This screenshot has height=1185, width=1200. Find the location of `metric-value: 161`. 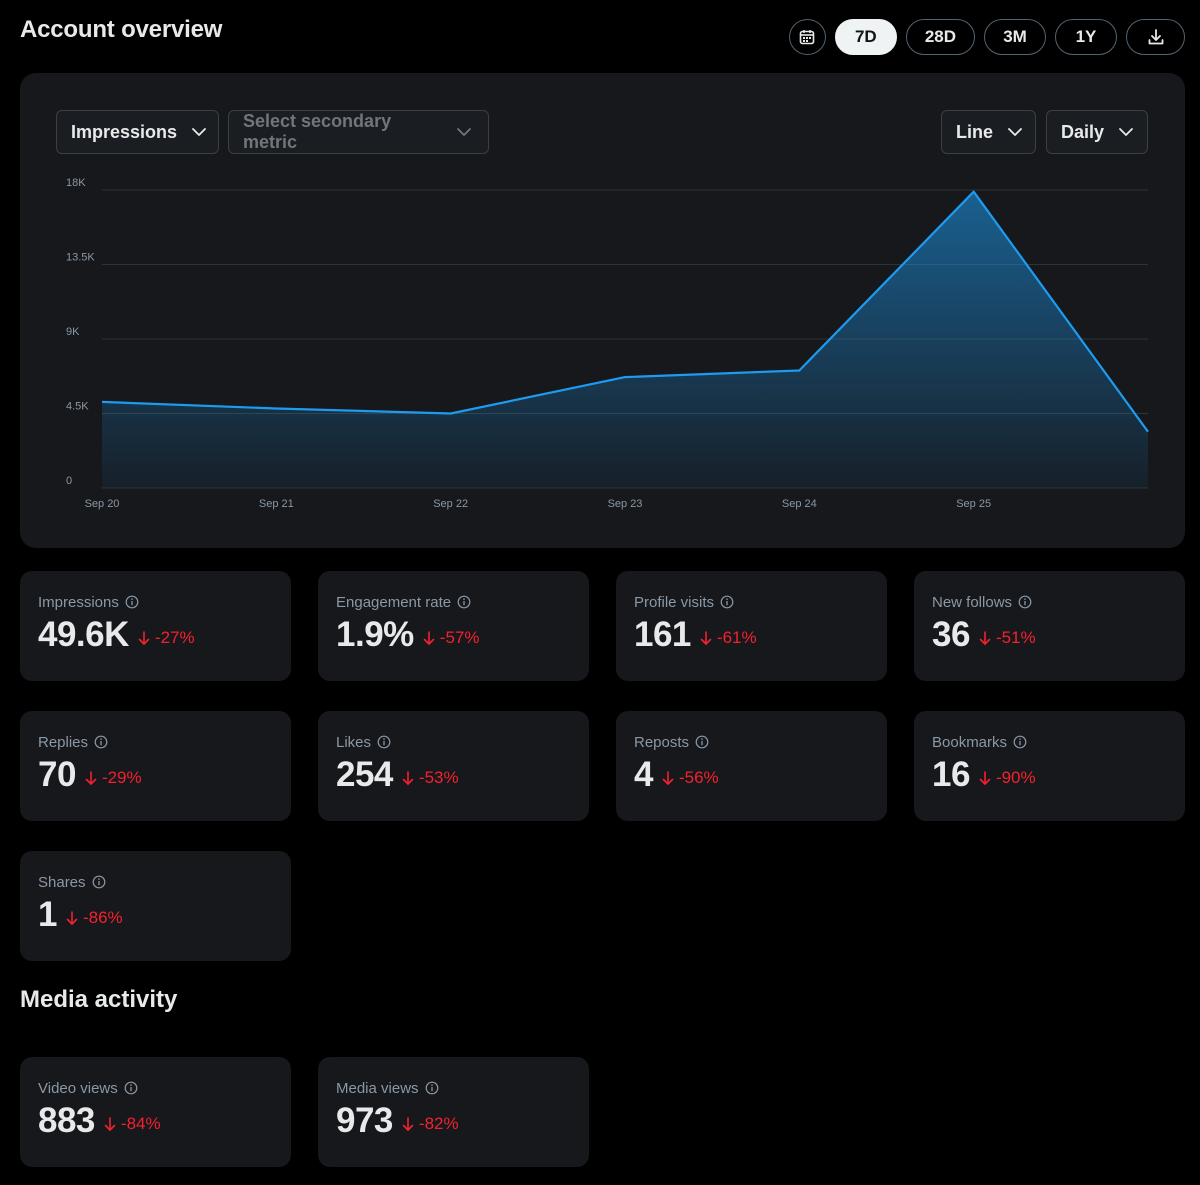

metric-value: 161 is located at coordinates (662, 634).